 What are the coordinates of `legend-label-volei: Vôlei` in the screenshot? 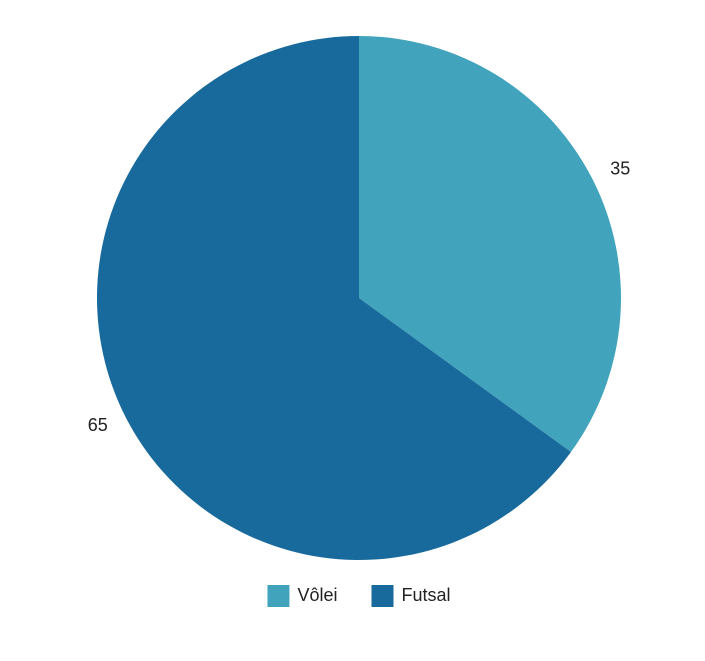 It's located at (317, 595).